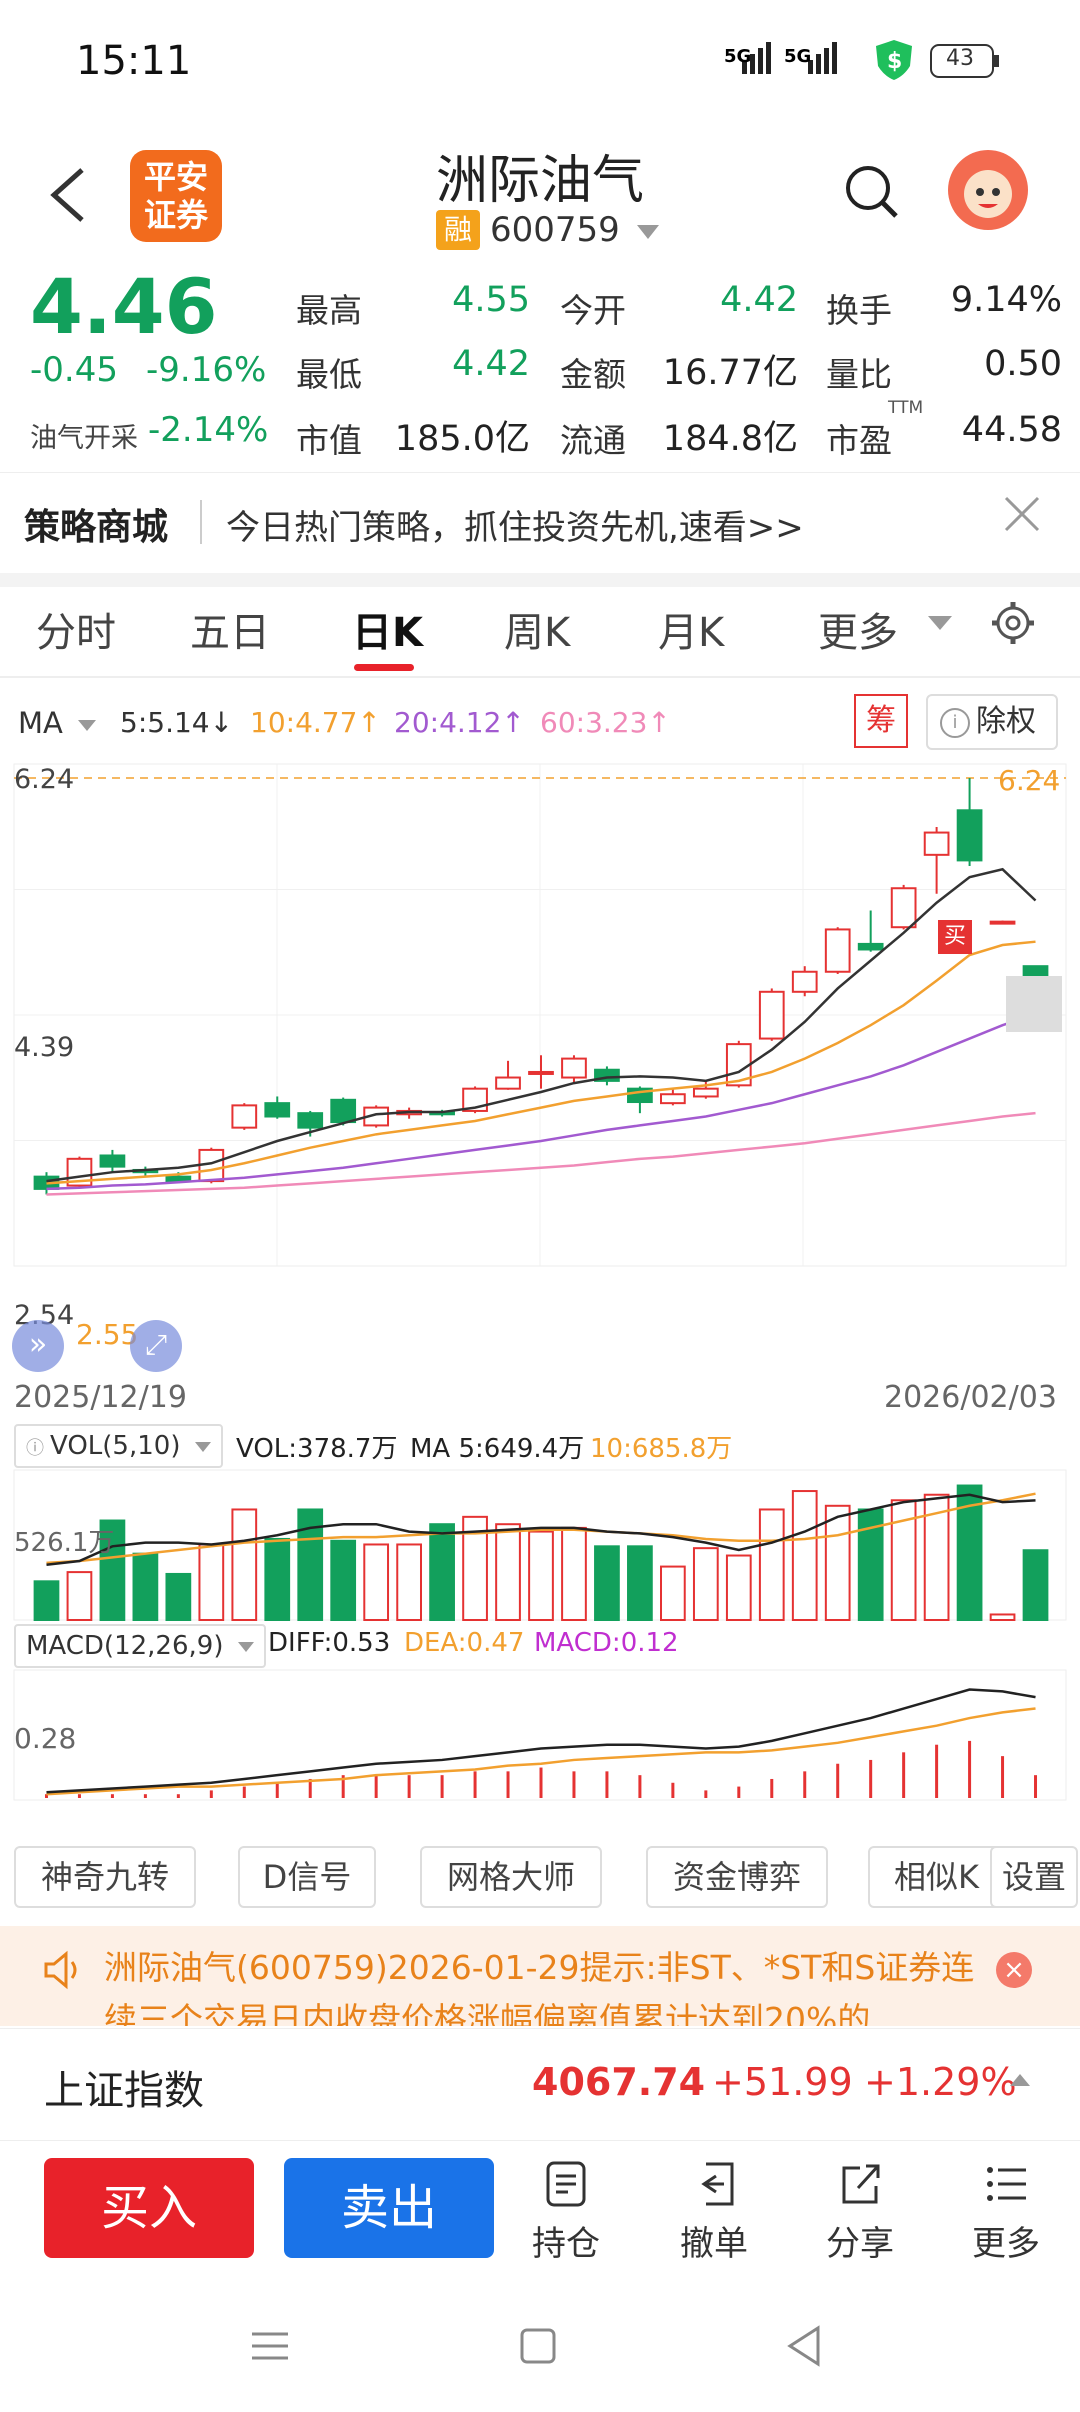  Describe the element at coordinates (57, 723) in the screenshot. I see `ma-selector: MA` at that location.